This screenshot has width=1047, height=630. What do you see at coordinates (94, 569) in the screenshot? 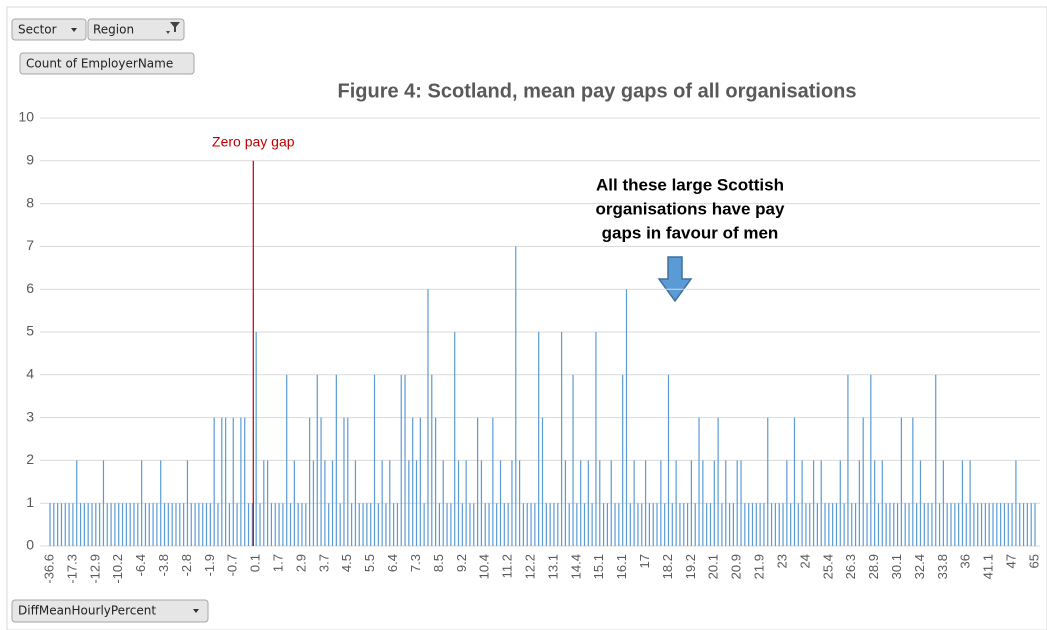
I see `x-tick-label: -12.9` at bounding box center [94, 569].